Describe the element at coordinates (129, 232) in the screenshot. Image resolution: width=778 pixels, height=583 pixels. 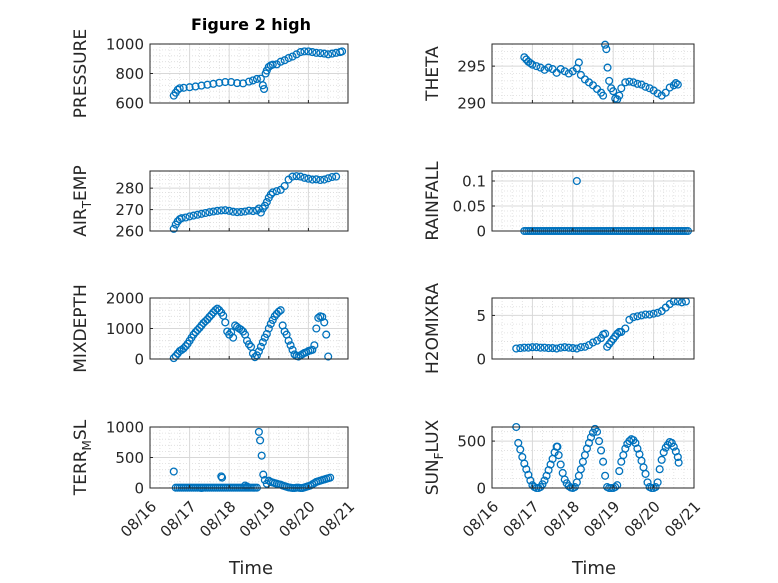
I see `y-tick-label: 260` at that location.